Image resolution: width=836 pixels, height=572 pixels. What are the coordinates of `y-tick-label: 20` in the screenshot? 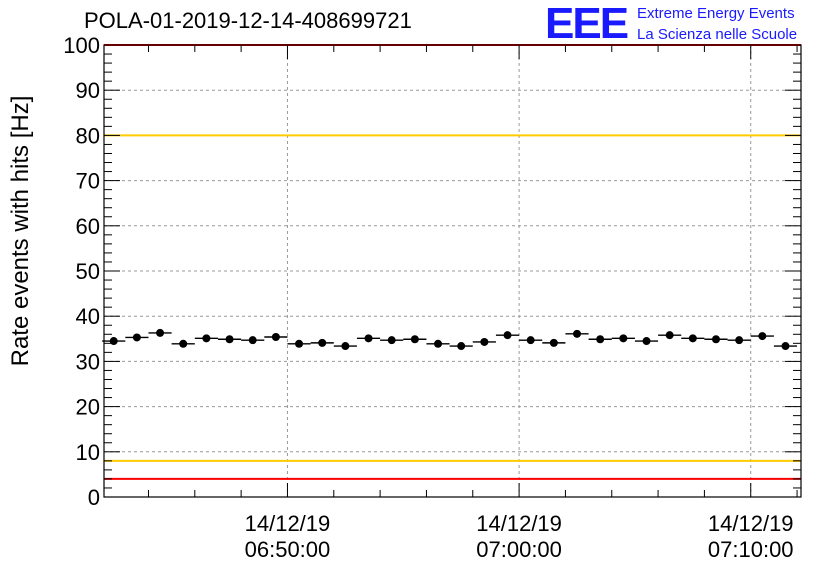 It's located at (88, 407).